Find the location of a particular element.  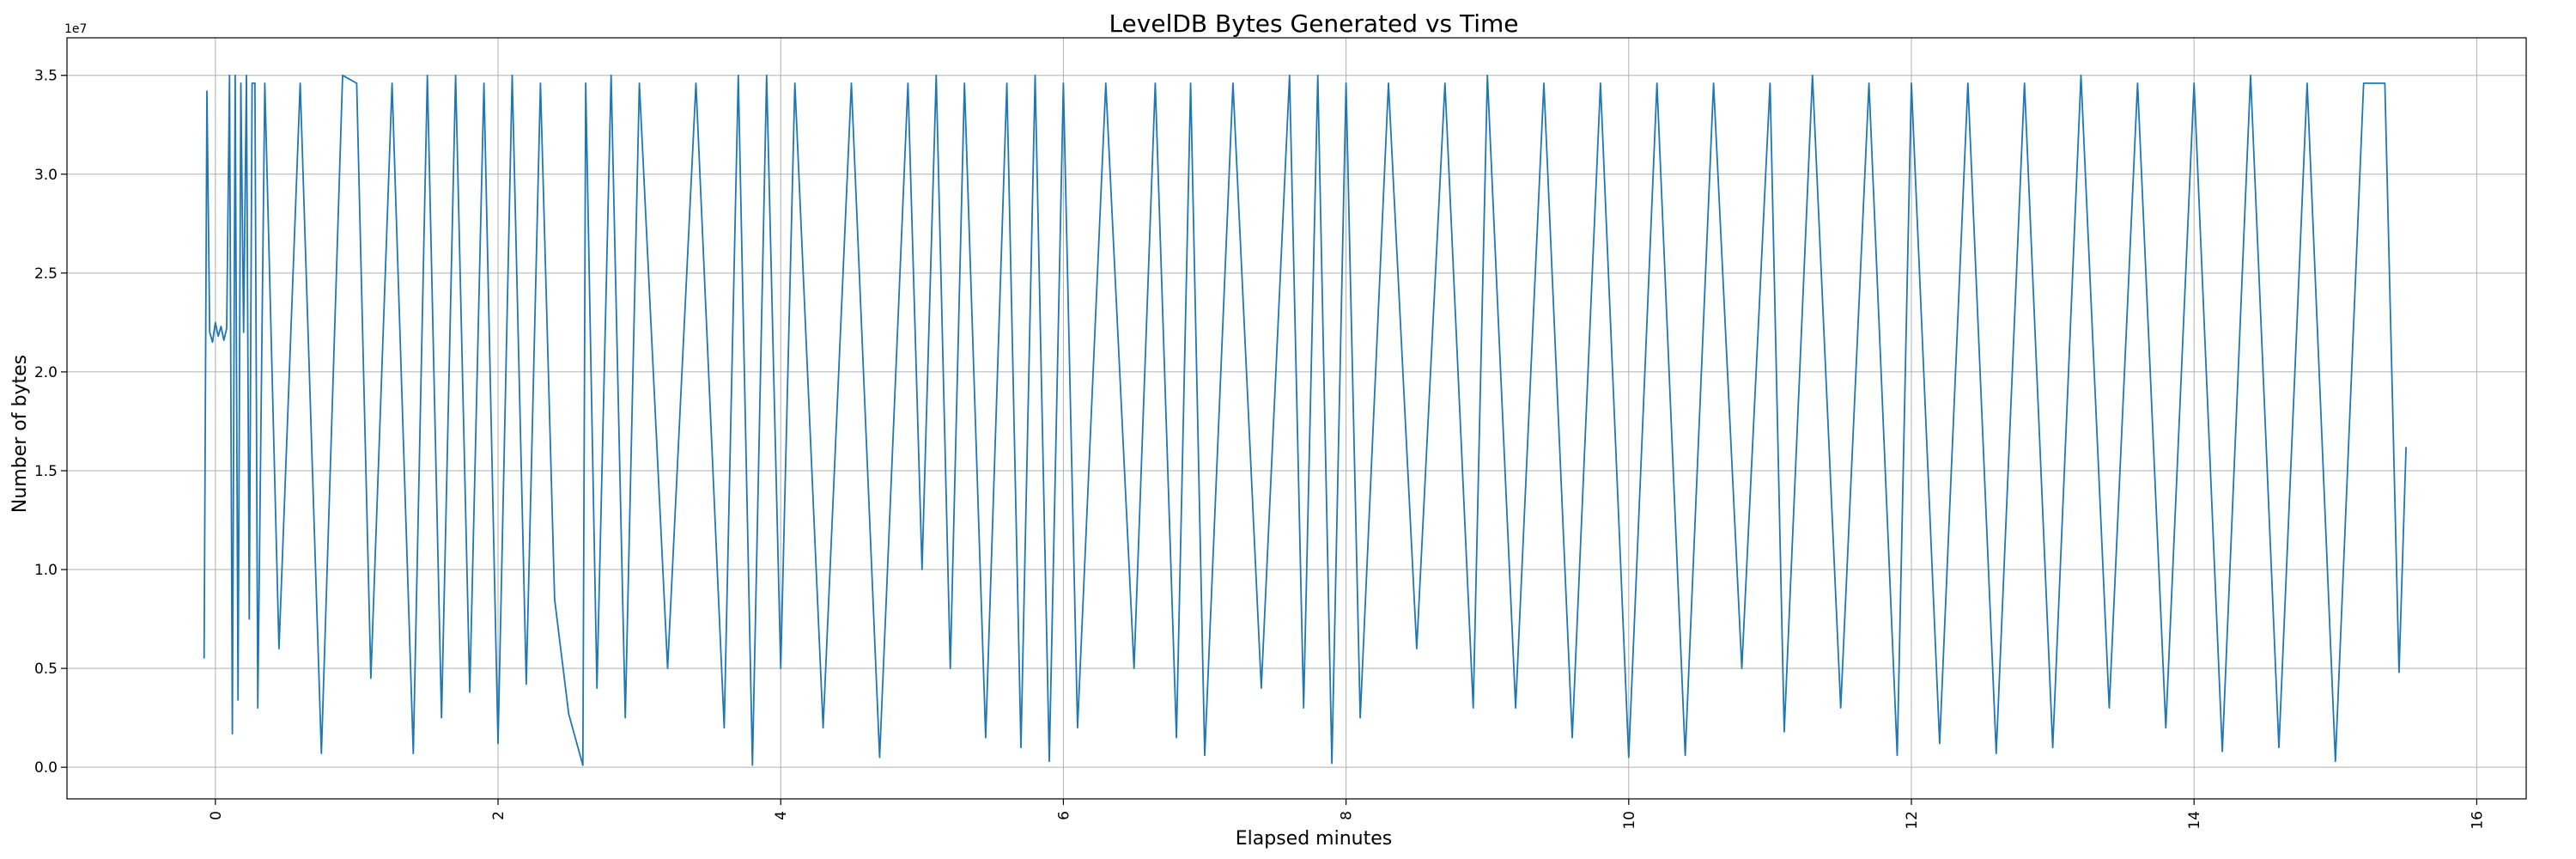

y-tick-label: 2.5 is located at coordinates (46, 274).